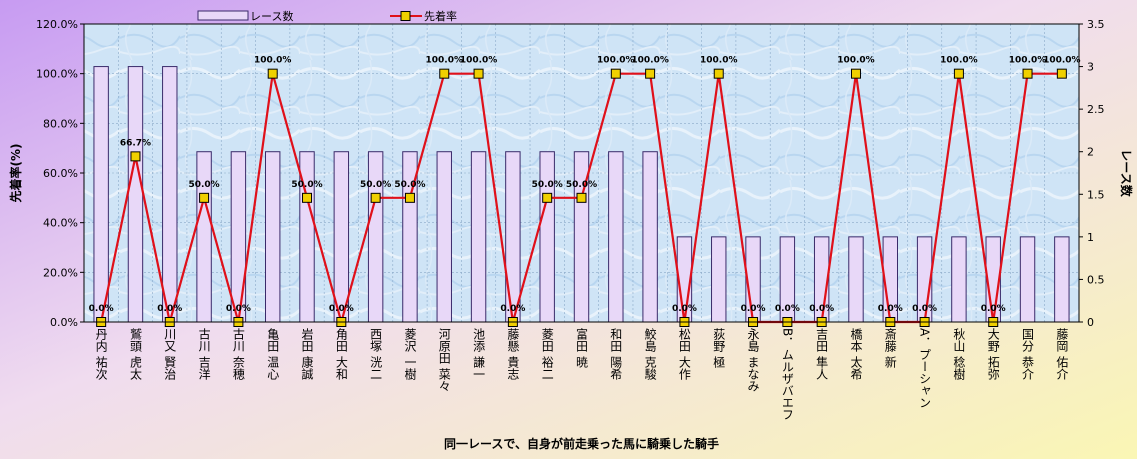 Image resolution: width=1137 pixels, height=459 pixels. Describe the element at coordinates (57, 24) in the screenshot. I see `y-left-tick-label: 120.0%` at that location.